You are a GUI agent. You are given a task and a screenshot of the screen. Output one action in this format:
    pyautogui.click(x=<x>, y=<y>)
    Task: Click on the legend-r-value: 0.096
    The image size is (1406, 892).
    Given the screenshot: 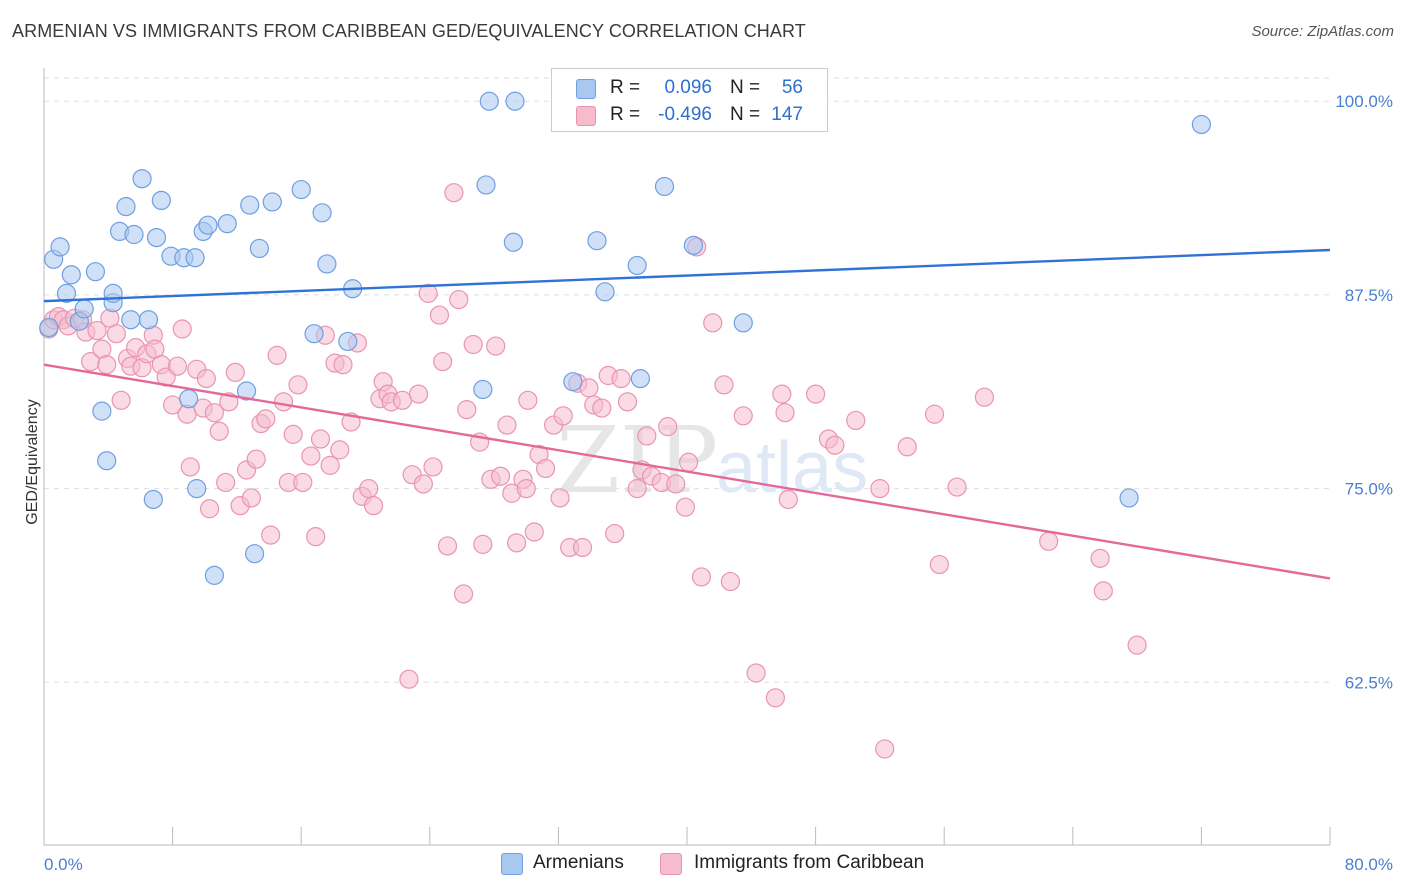 What is the action you would take?
    pyautogui.click(x=688, y=87)
    